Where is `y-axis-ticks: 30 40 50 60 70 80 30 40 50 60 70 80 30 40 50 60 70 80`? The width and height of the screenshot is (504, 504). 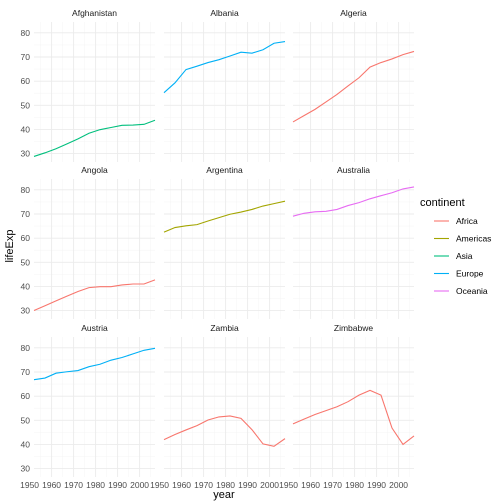 y-axis-ticks: 30 40 50 60 70 80 30 40 50 60 70 80 30 40 50 60 70 80 is located at coordinates (26, 251).